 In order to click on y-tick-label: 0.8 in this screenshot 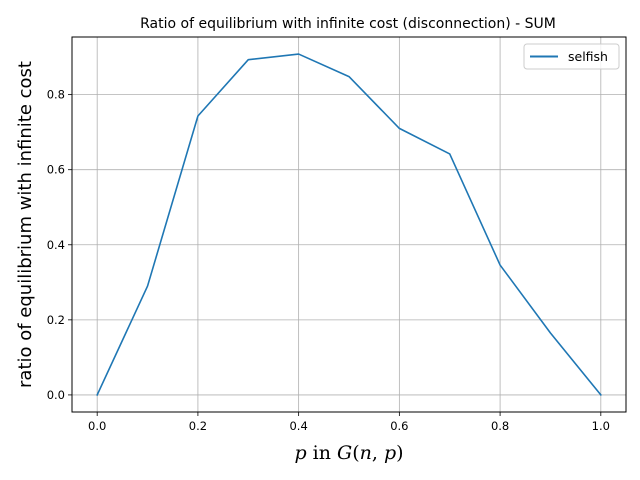, I will do `click(56, 95)`.